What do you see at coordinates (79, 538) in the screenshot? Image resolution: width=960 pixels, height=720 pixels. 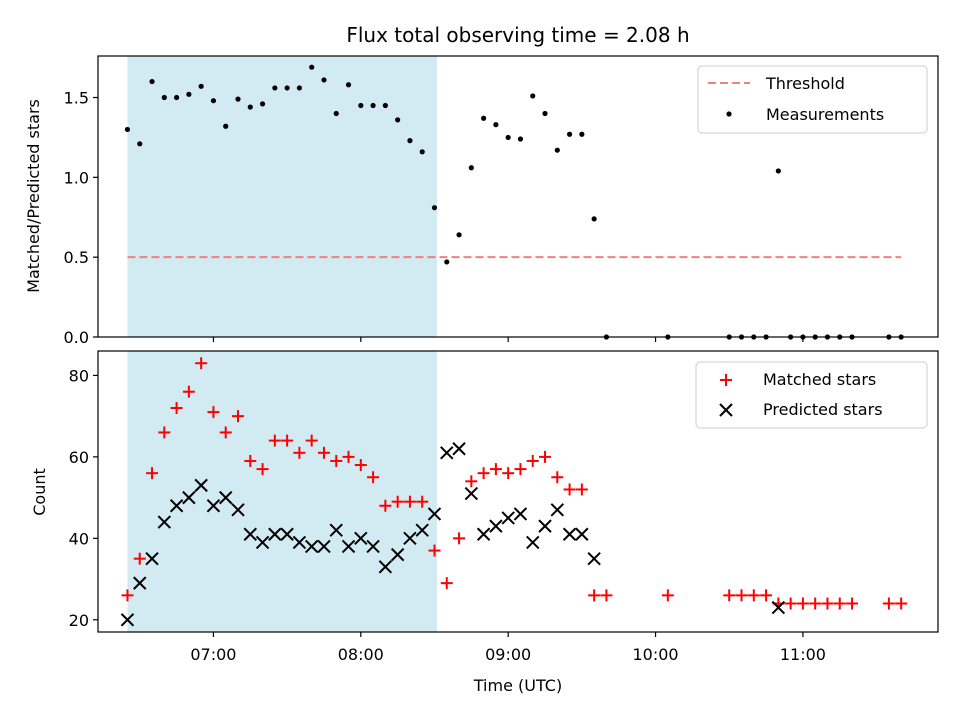 I see `y-tick-label: 40` at bounding box center [79, 538].